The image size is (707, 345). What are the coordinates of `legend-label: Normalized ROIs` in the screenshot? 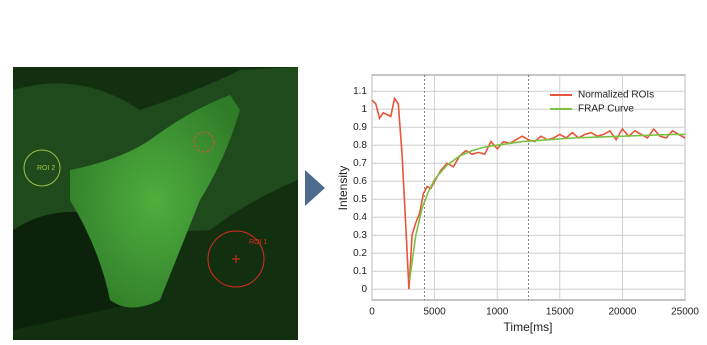 It's located at (616, 95).